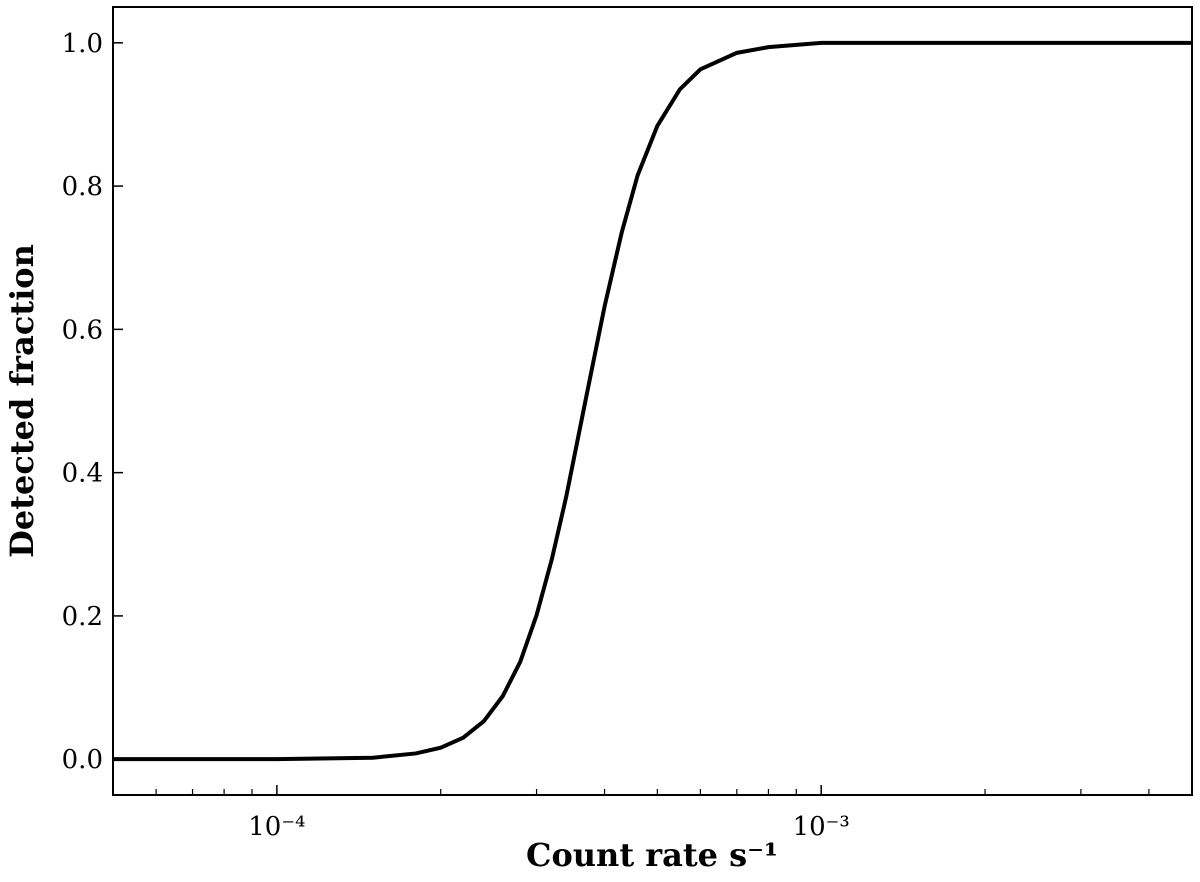 The image size is (1200, 882). What do you see at coordinates (821, 827) in the screenshot?
I see `x-tick-label: 10⁻³` at bounding box center [821, 827].